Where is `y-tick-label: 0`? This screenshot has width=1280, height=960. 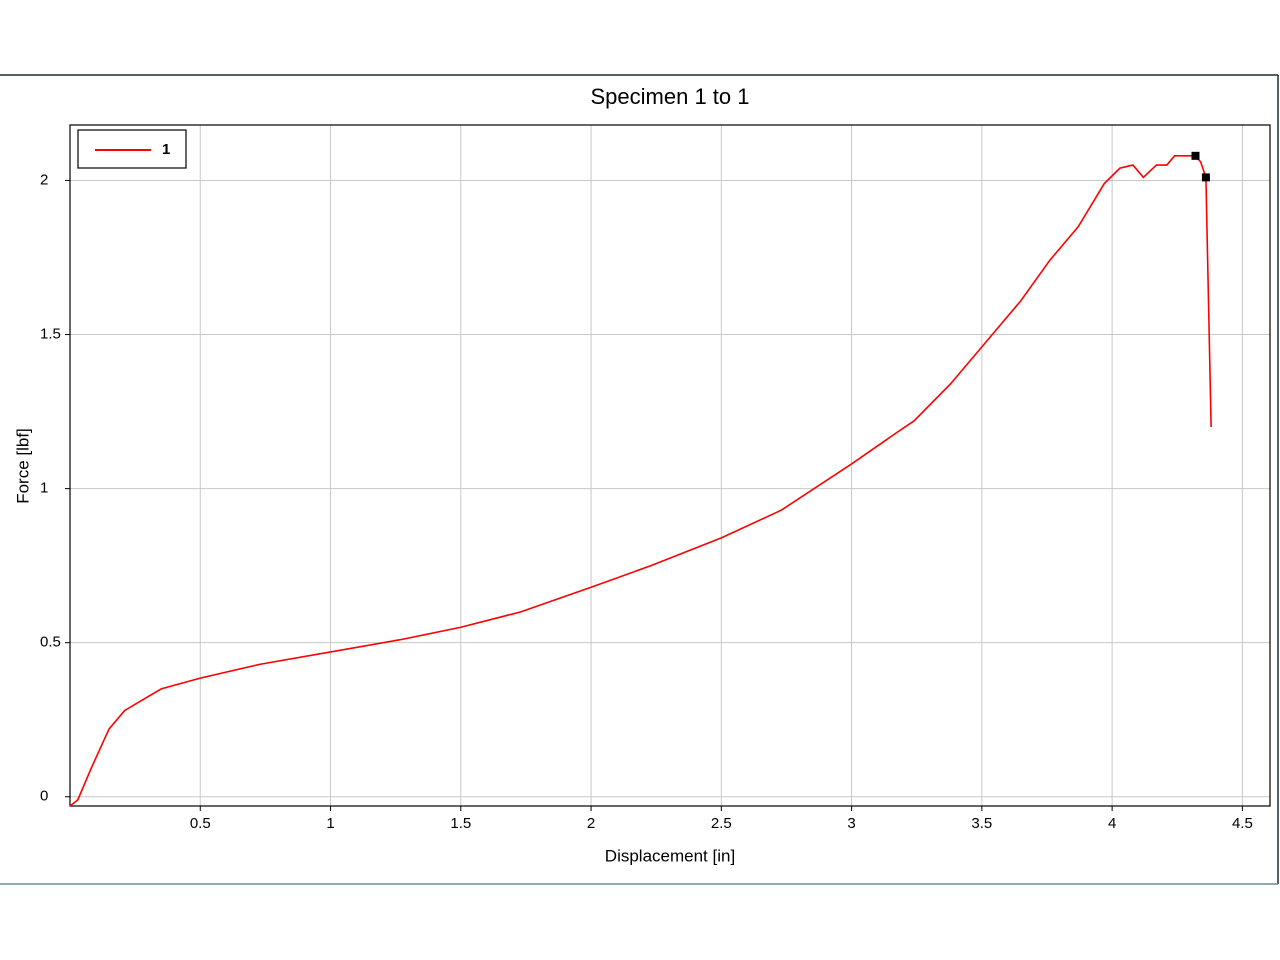 y-tick-label: 0 is located at coordinates (44, 796).